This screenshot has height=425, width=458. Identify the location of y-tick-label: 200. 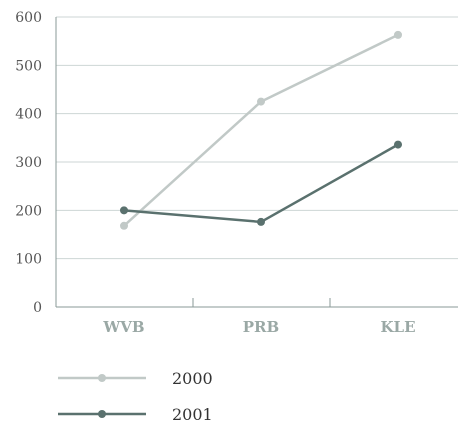
(28, 211).